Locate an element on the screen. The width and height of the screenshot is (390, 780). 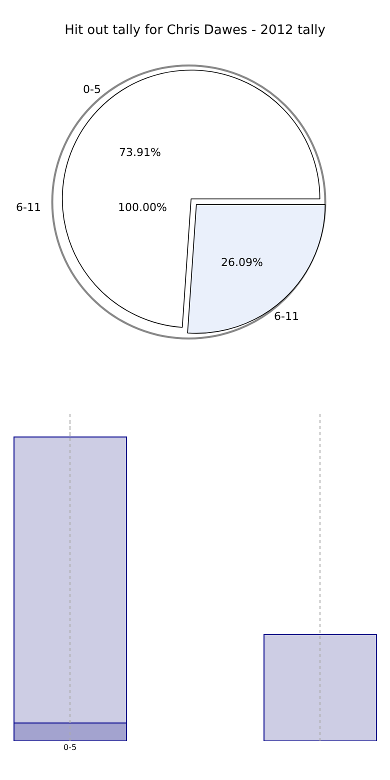
slice-label: 0-5 is located at coordinates (92, 89).